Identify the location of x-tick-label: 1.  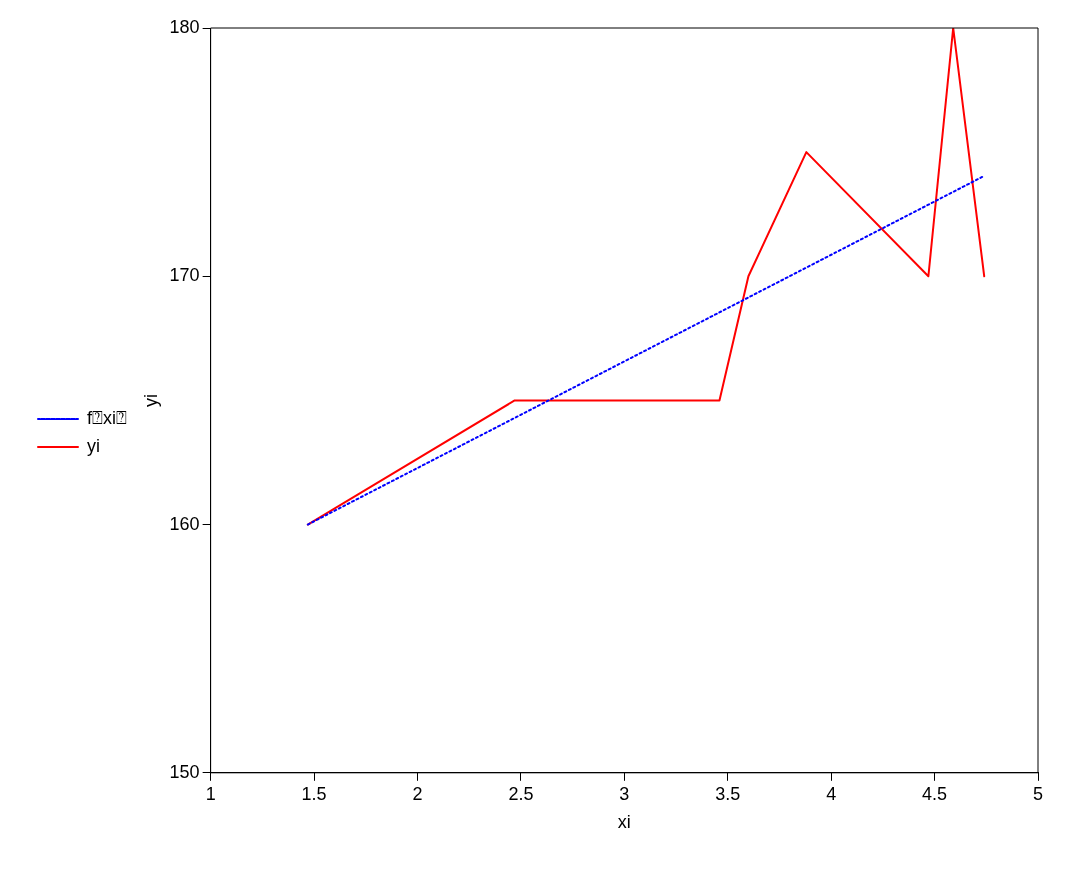
(210, 793).